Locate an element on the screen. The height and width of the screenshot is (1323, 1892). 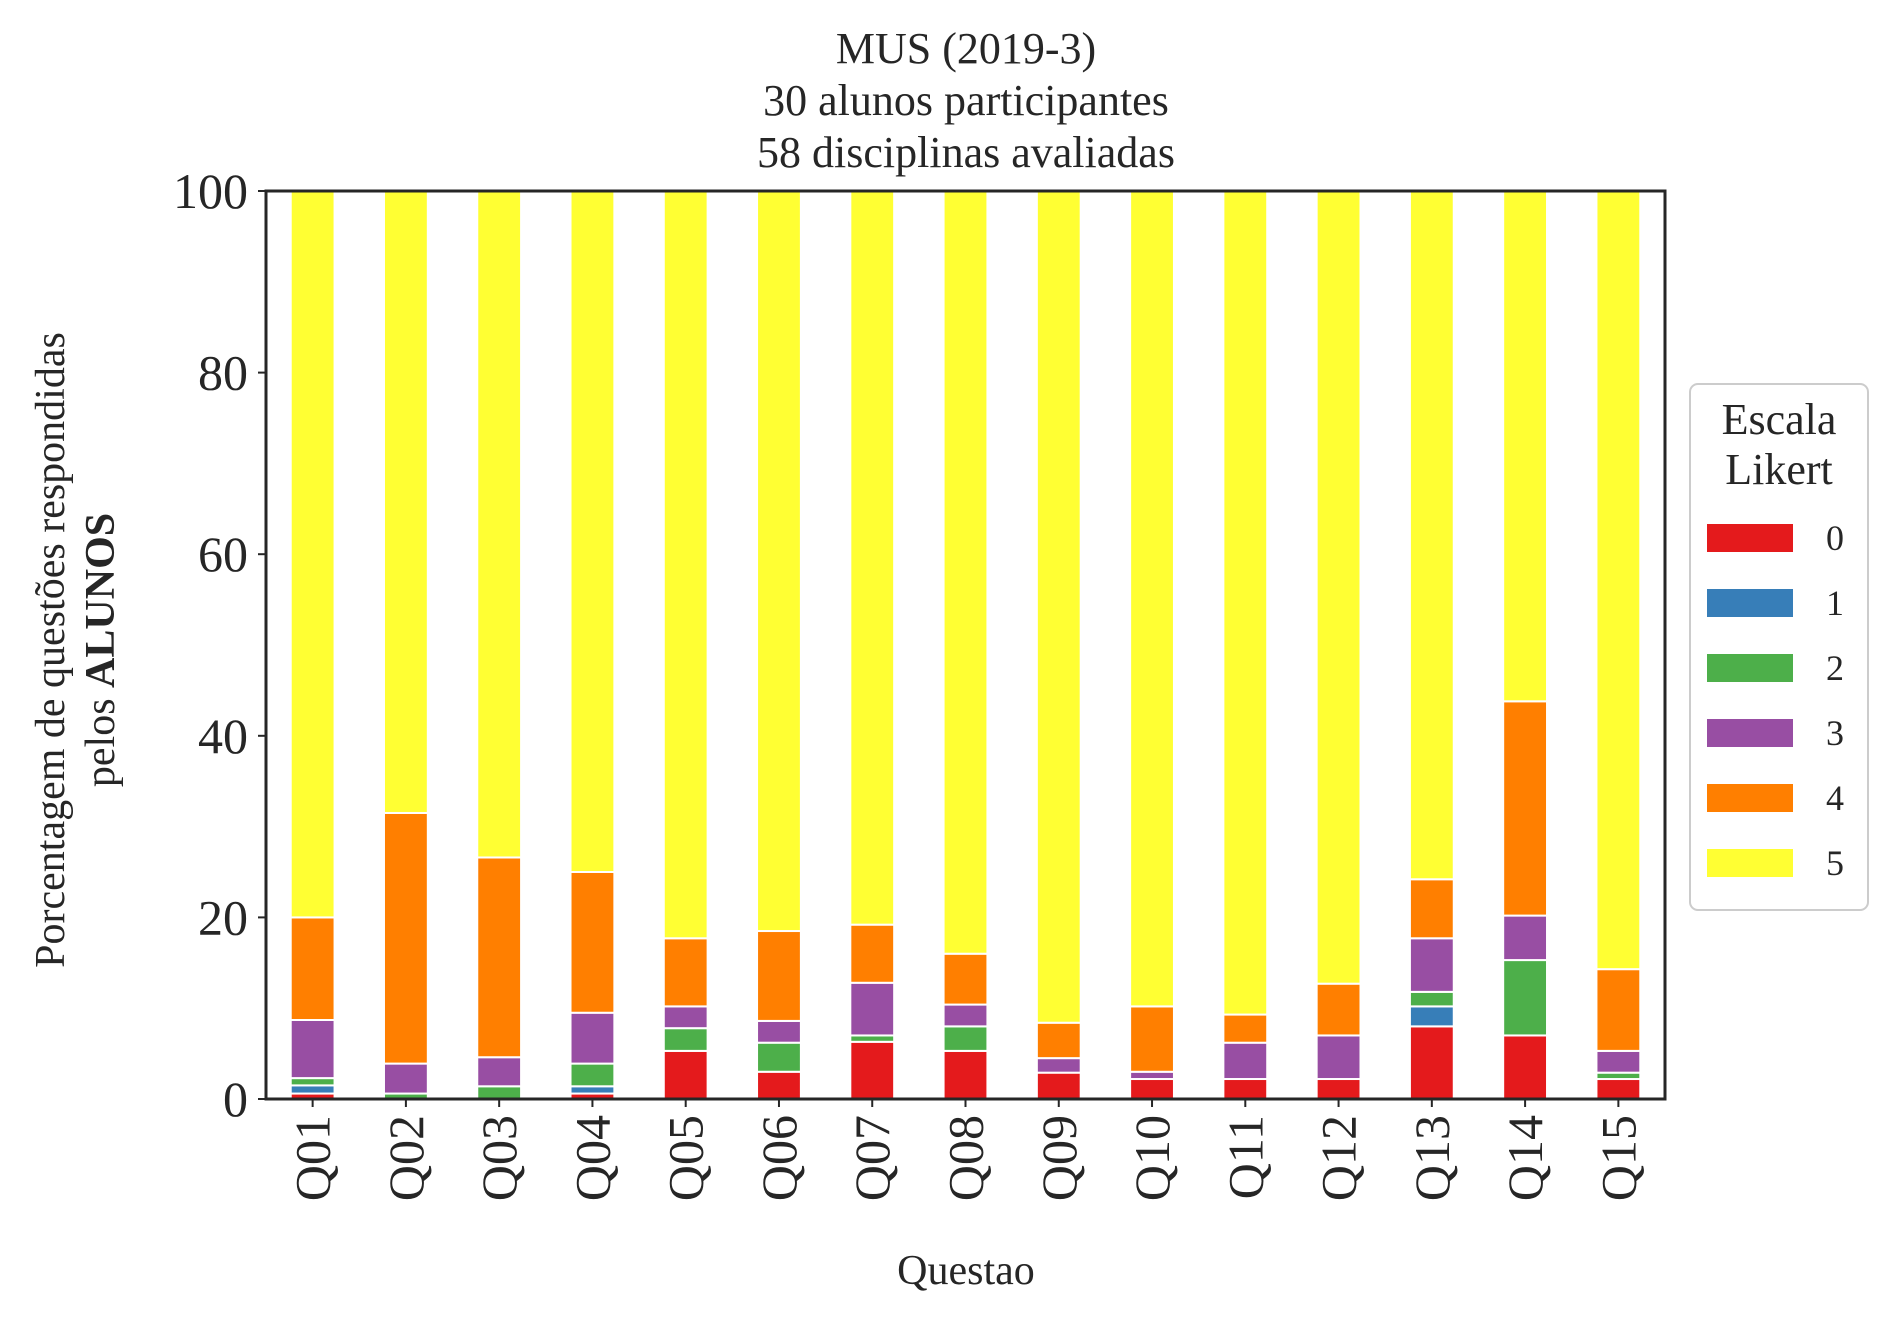
y-axis-ticks: 0 20 40 60 80 100 is located at coordinates (219, 645).